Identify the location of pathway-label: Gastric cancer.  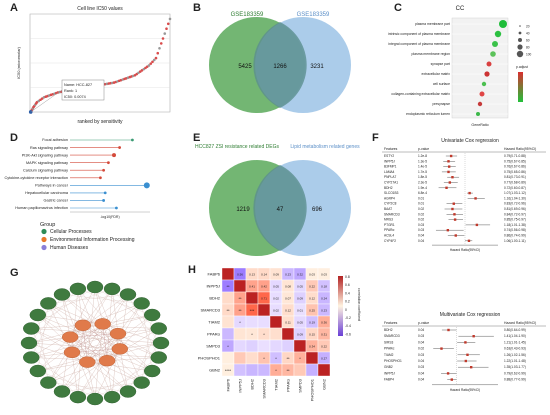
(56, 201).